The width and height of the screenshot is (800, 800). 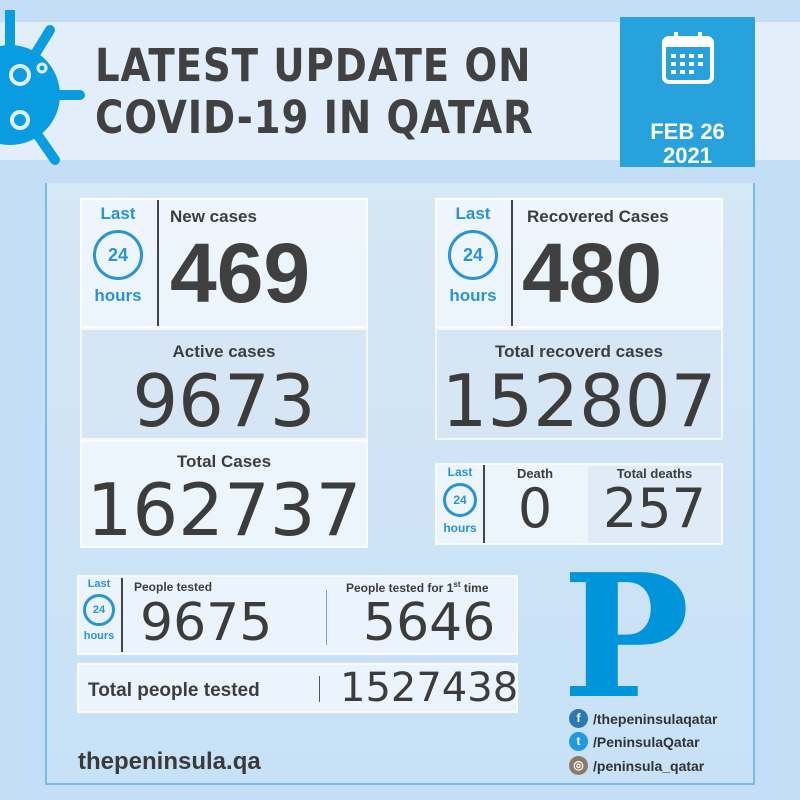 I want to click on people-tested-value: 9675, so click(x=206, y=623).